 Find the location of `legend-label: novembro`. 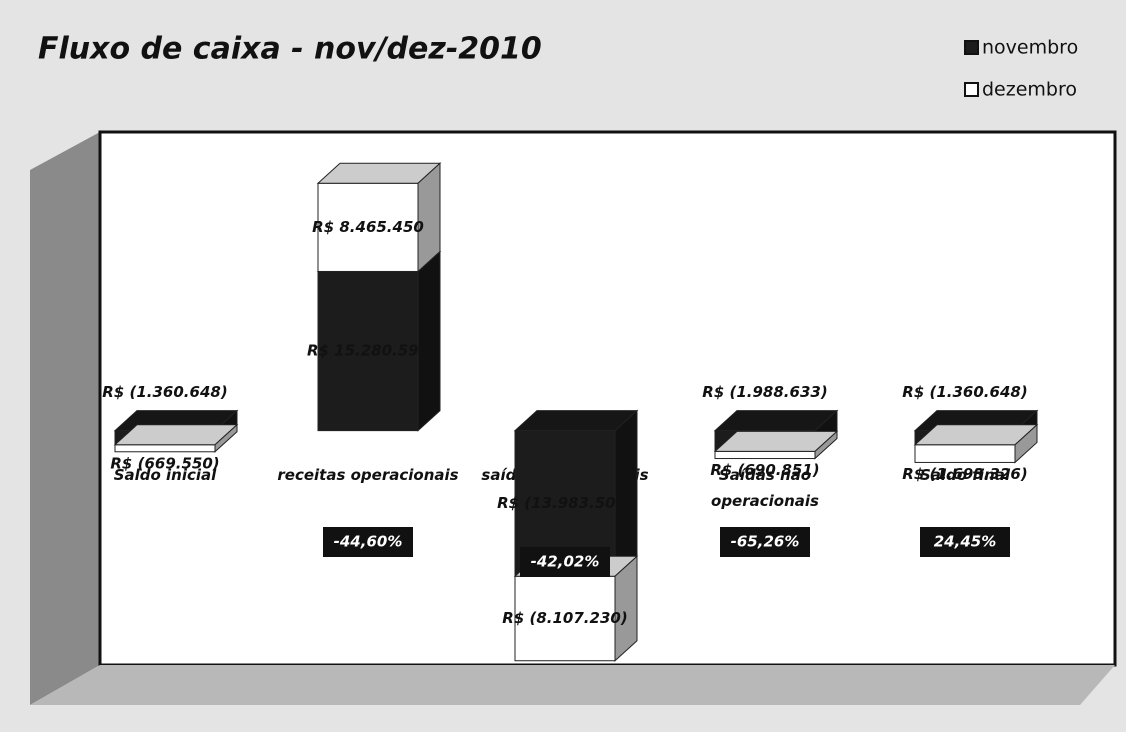

legend-label: novembro is located at coordinates (1030, 48).